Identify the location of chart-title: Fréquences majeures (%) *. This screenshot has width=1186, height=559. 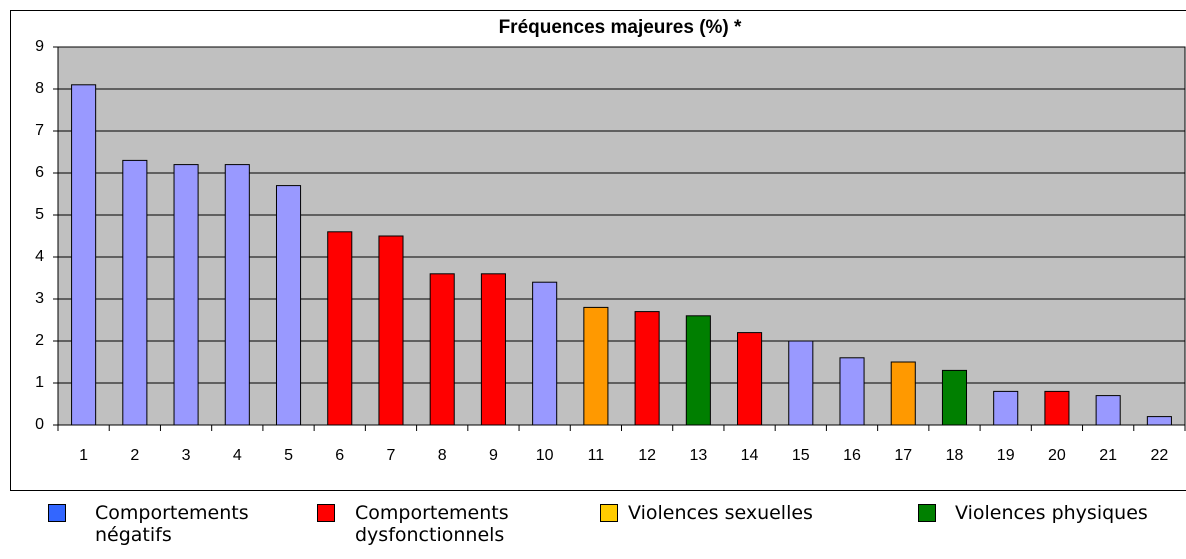
(620, 27).